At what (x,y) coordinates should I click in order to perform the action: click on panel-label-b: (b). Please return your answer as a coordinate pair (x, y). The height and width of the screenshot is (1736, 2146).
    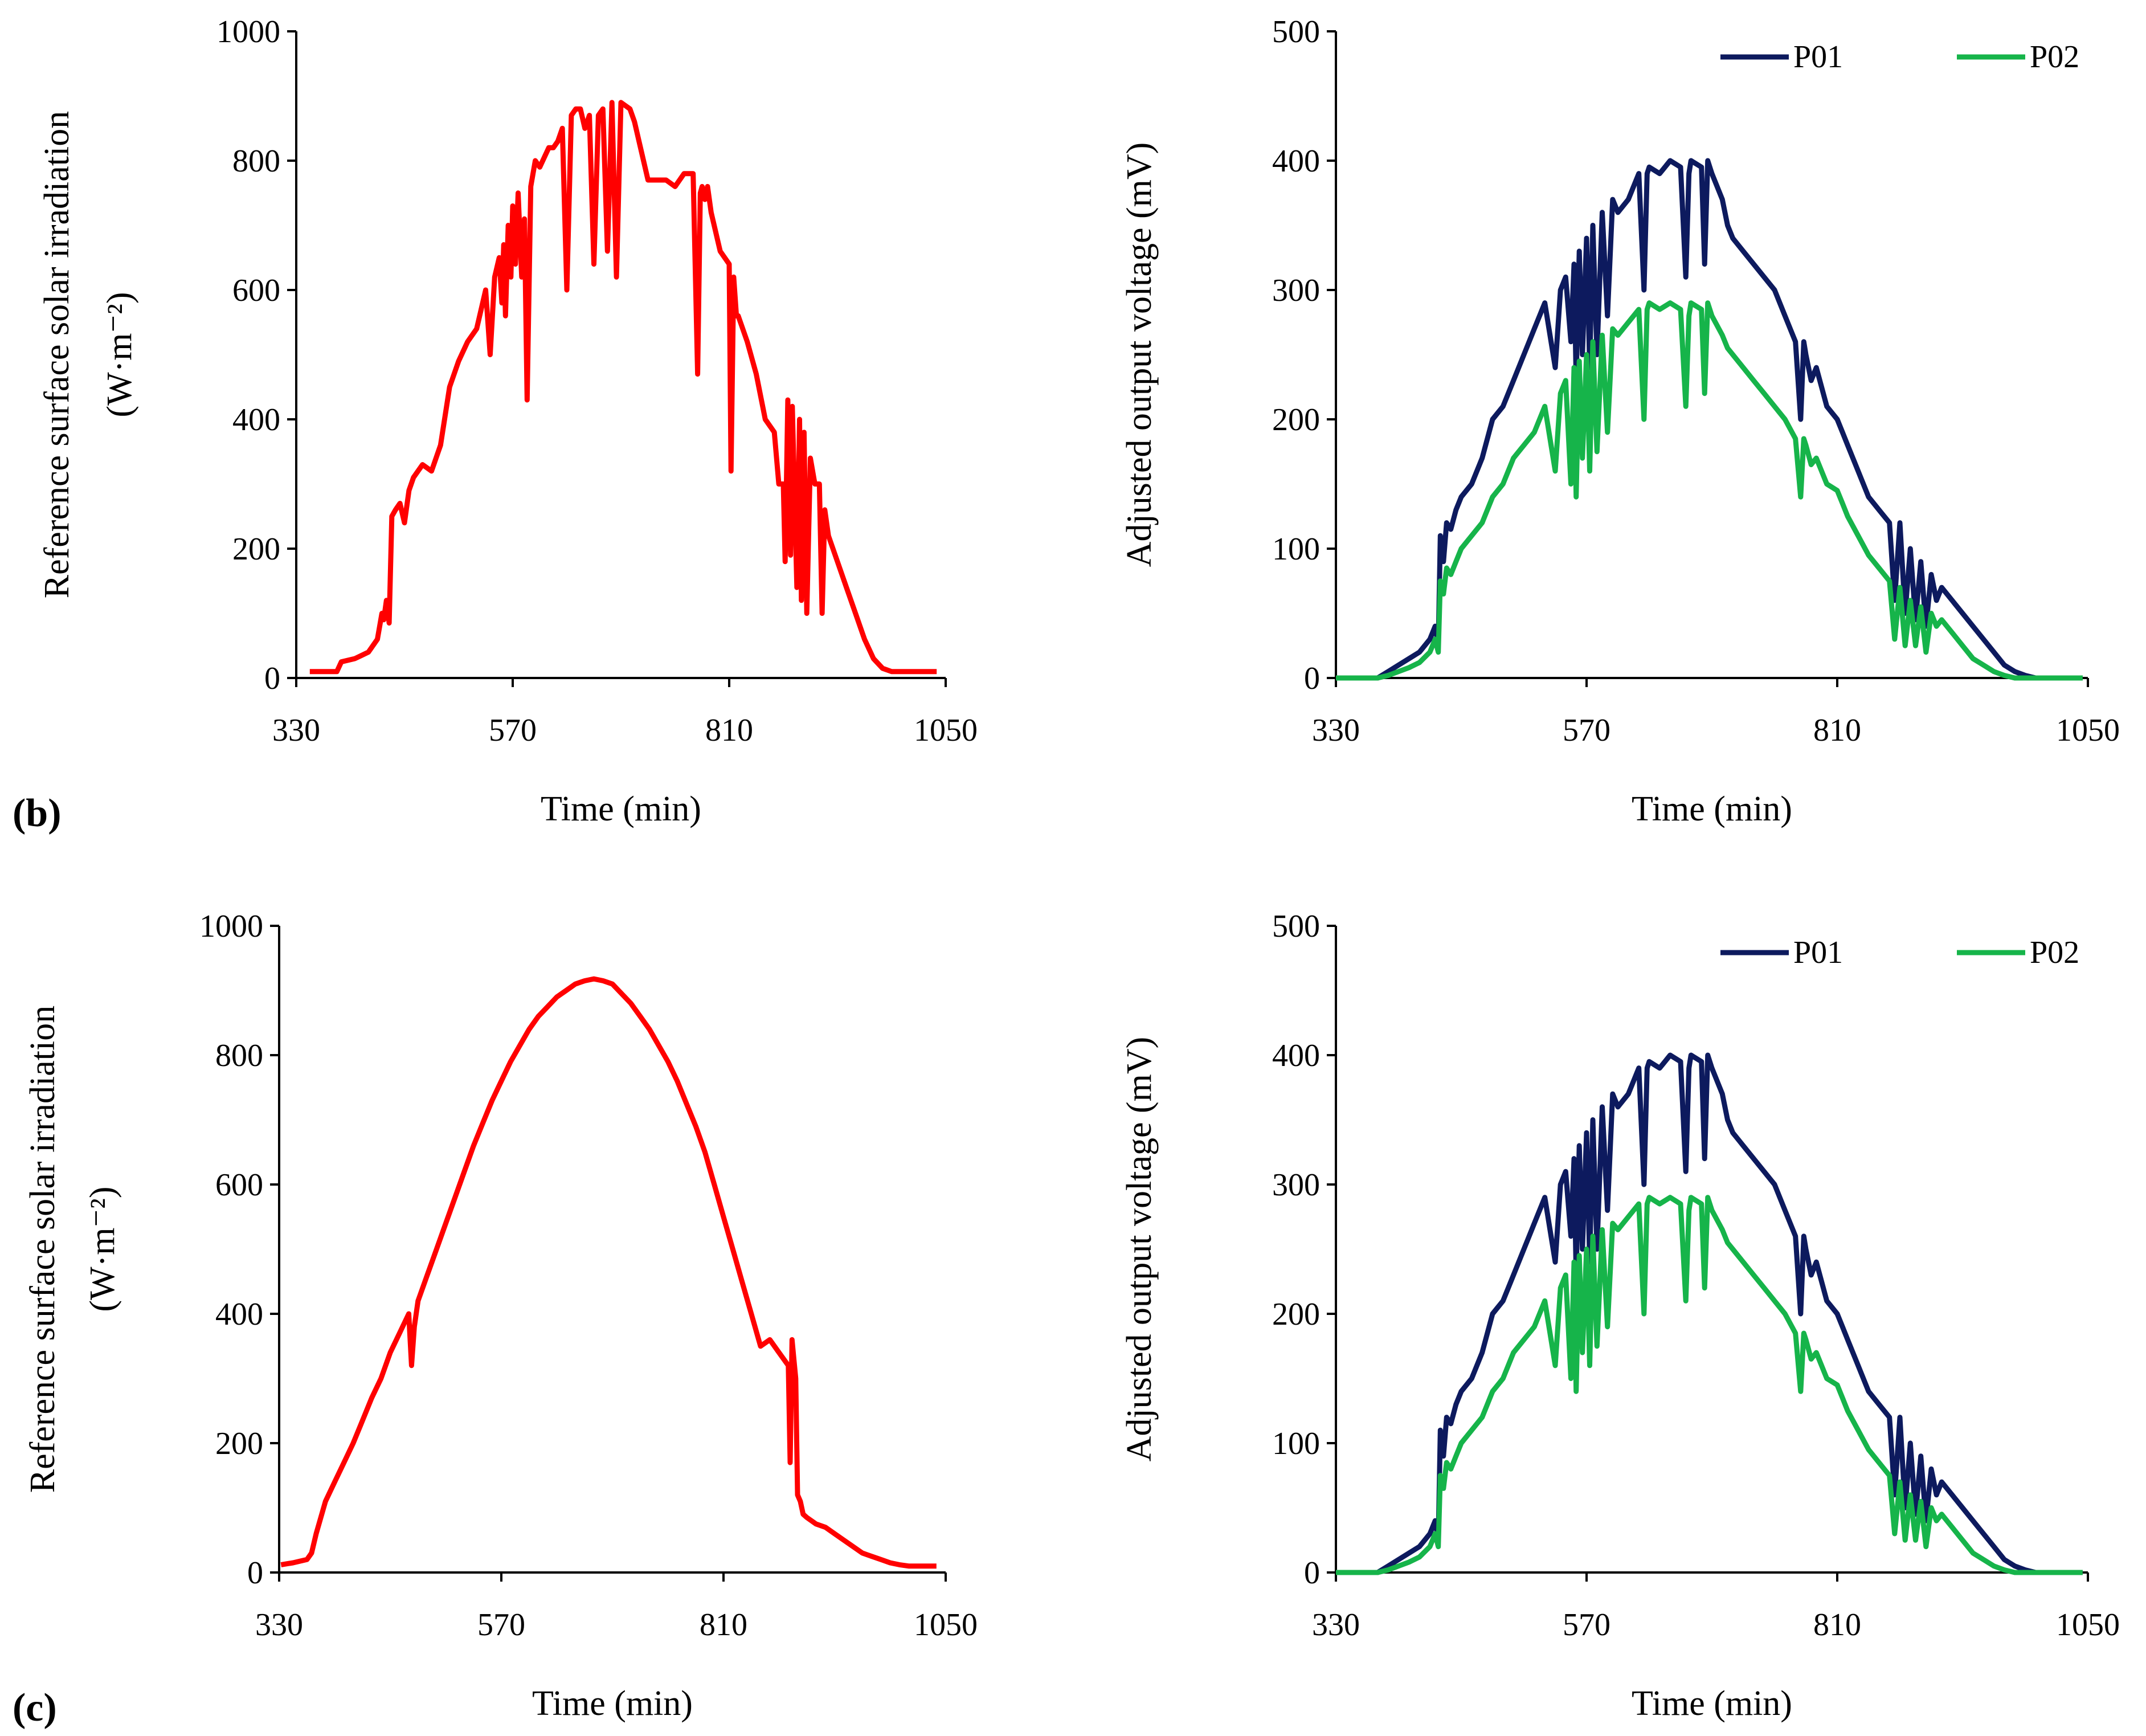
    Looking at the image, I should click on (38, 813).